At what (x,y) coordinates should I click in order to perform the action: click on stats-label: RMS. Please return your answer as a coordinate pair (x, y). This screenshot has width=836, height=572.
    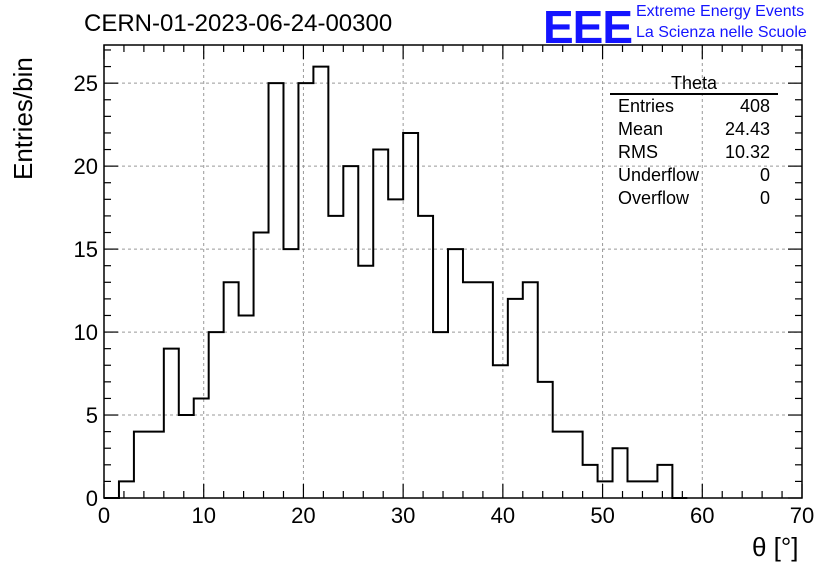
    Looking at the image, I should click on (638, 152).